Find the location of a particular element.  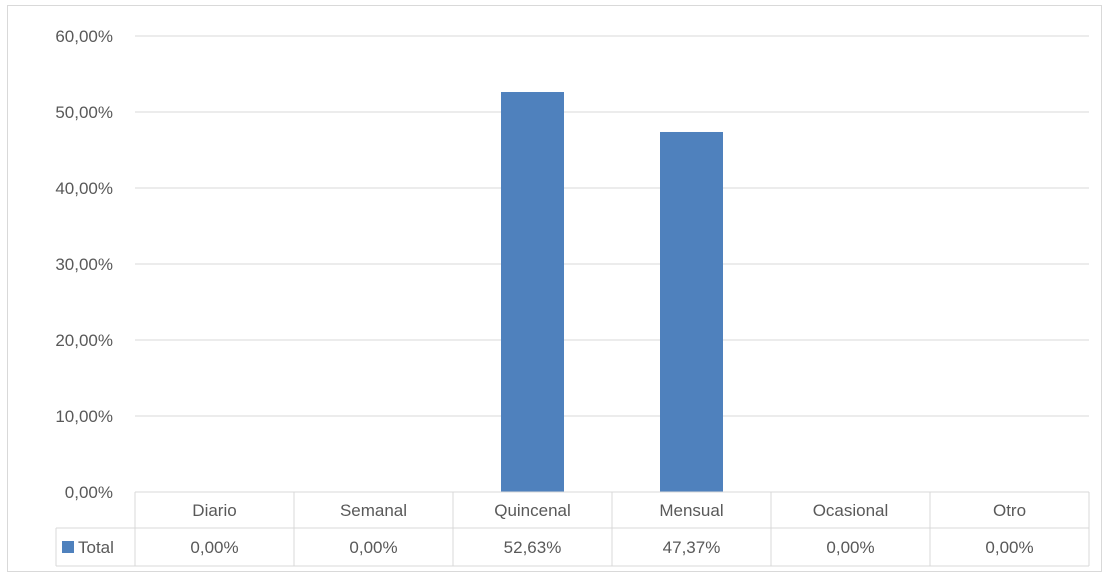

y-tick-label: 20,00% is located at coordinates (84, 340).